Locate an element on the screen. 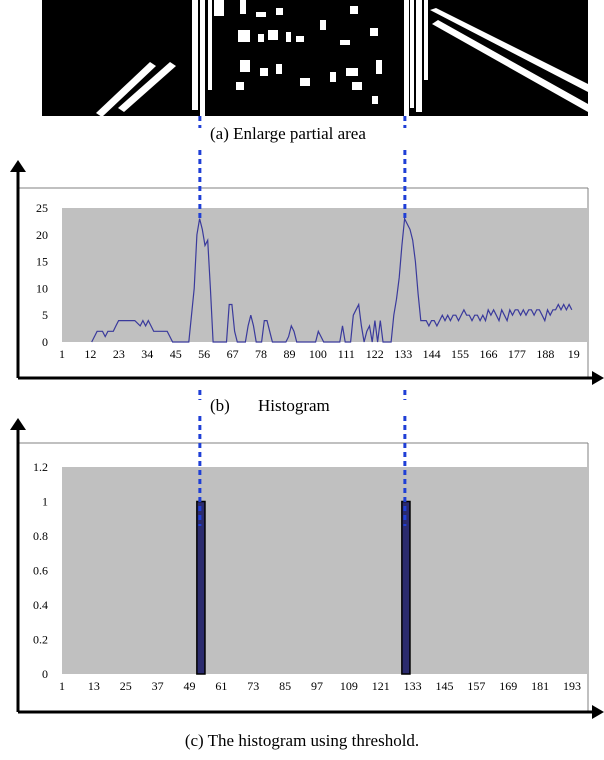  x-tick-label: 25 is located at coordinates (126, 686).